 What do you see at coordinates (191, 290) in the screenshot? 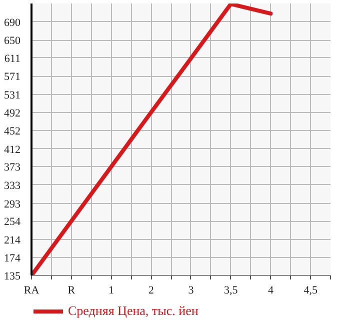
I see `x-tick-label: 3` at bounding box center [191, 290].